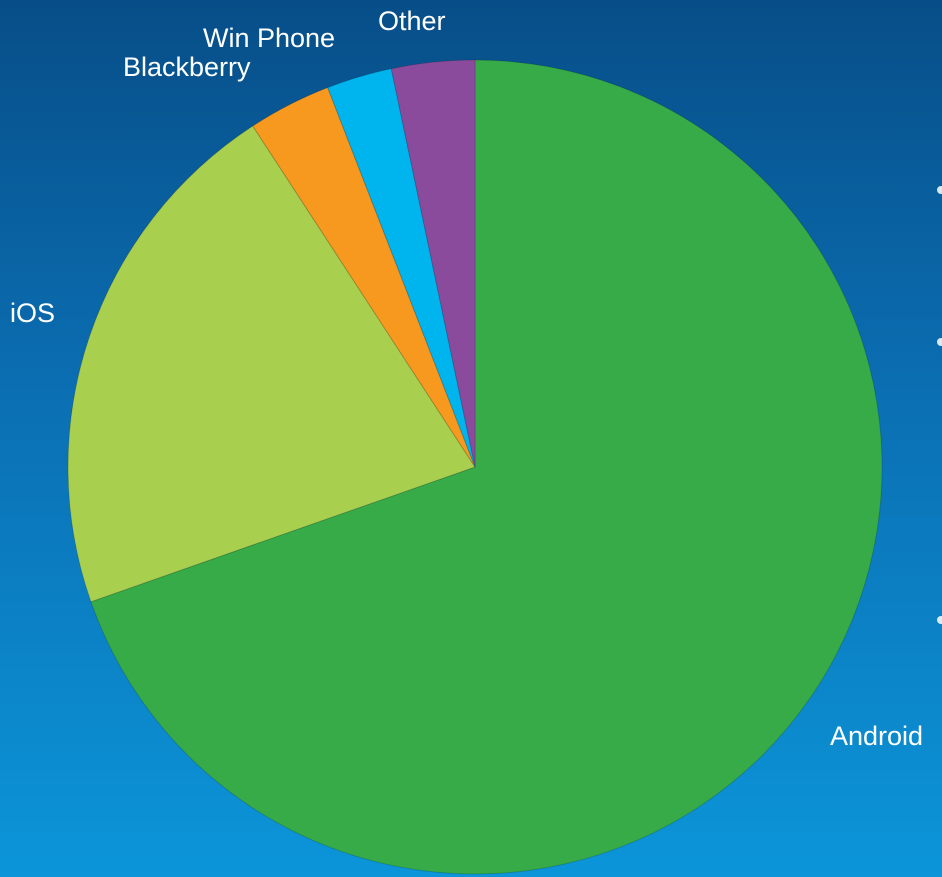 The width and height of the screenshot is (942, 877). I want to click on pie-slice-win-phone, so click(401, 268).